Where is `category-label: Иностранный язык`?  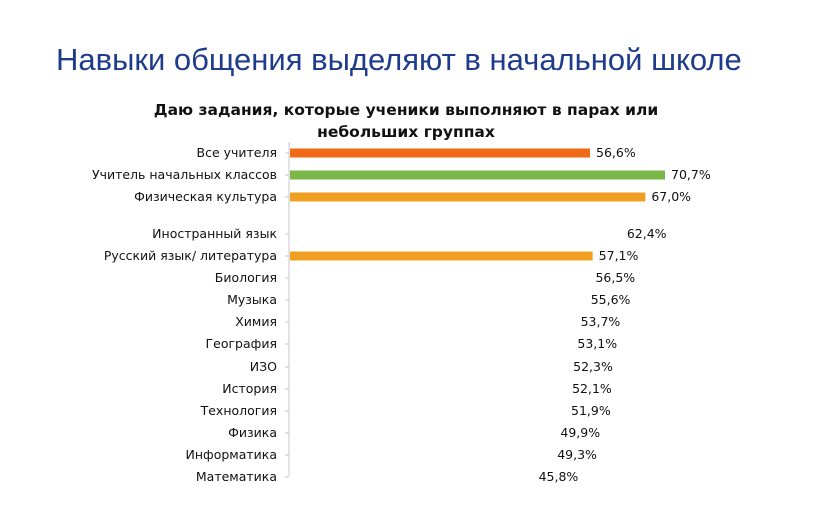
category-label: Иностранный язык is located at coordinates (214, 233).